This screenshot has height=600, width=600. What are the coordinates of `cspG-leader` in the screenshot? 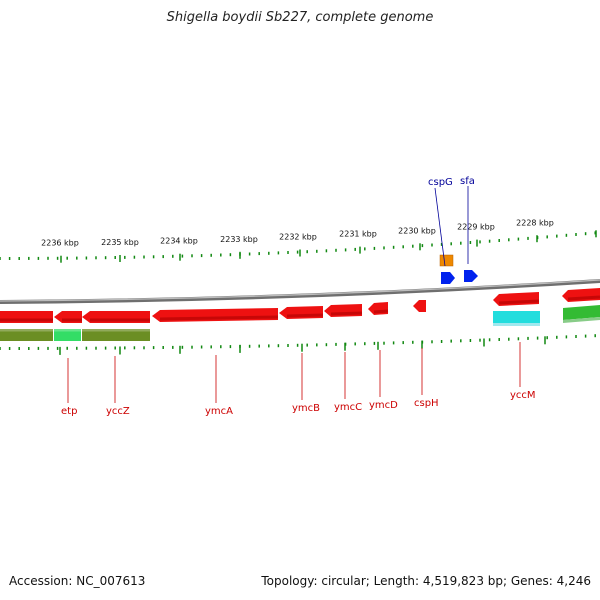 It's located at (440, 227).